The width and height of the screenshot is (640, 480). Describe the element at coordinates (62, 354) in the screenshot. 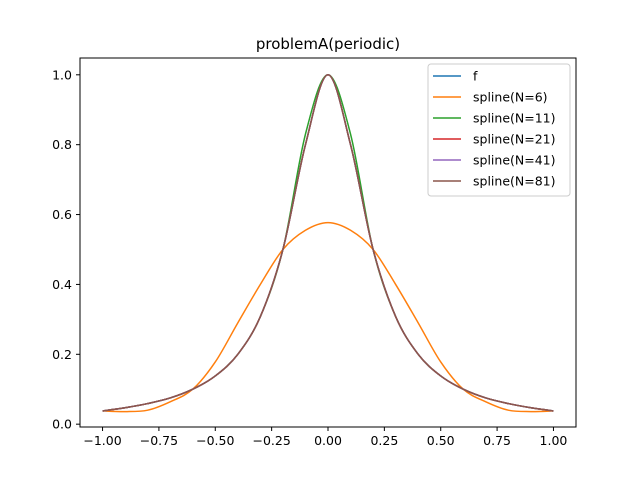

I see `y-tick-label: 0.2` at that location.